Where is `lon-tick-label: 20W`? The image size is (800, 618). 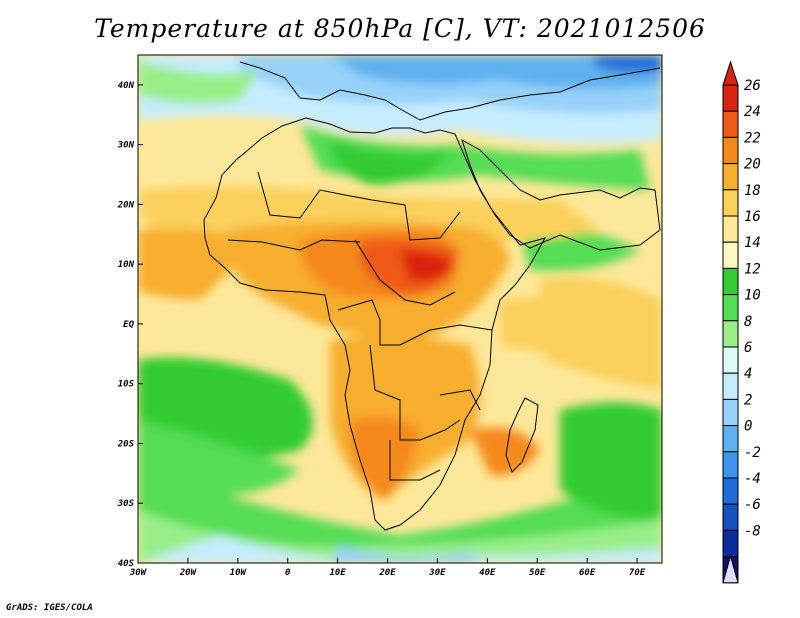 lon-tick-label: 20W is located at coordinates (188, 573).